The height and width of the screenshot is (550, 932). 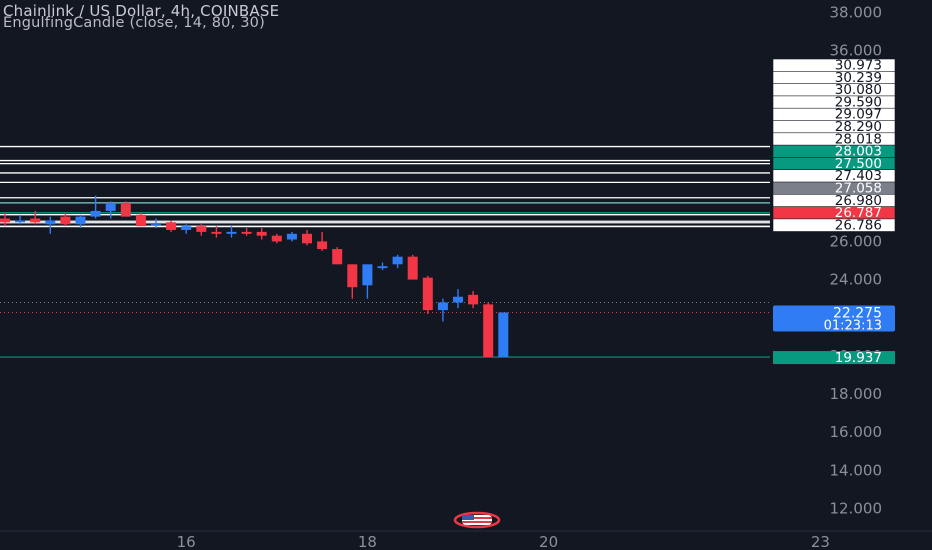 What do you see at coordinates (858, 78) in the screenshot?
I see `level-label-text-1: 30.239` at bounding box center [858, 78].